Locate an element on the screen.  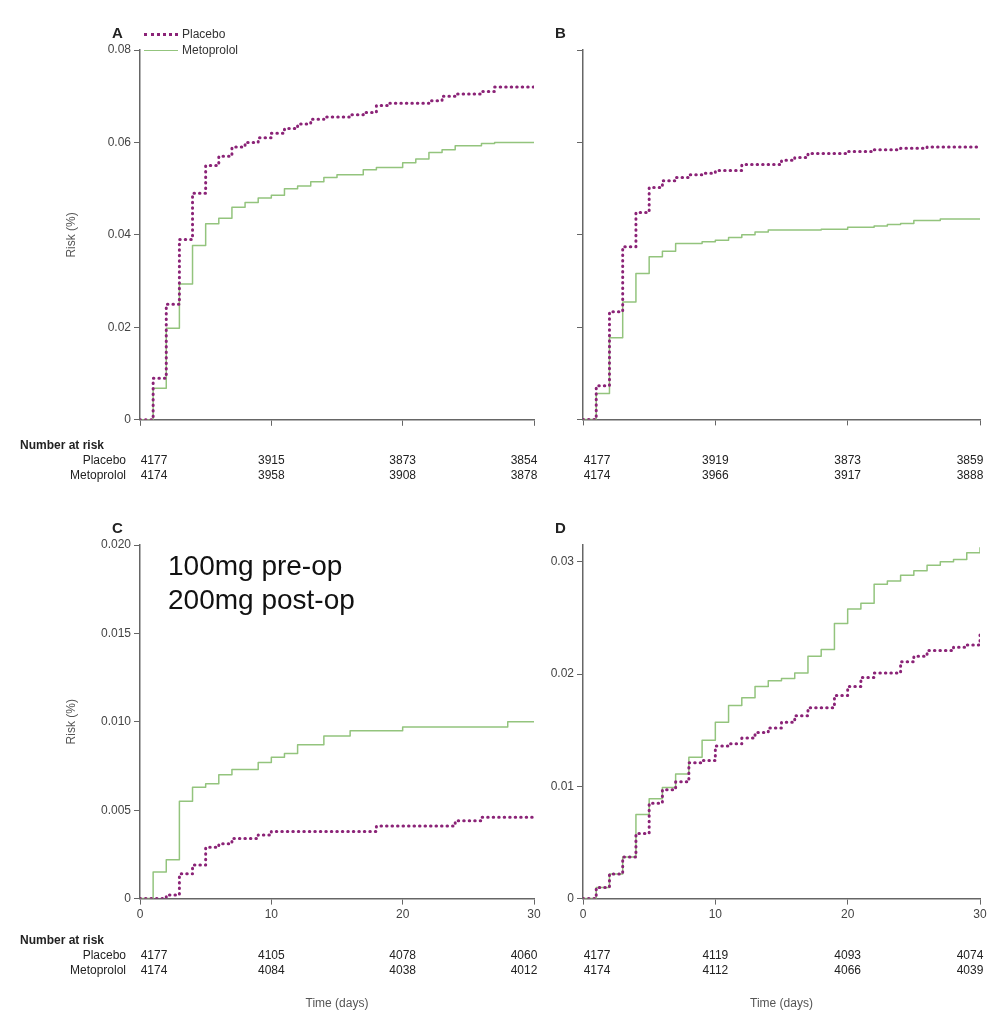
text: 3917 is located at coordinates (848, 475).